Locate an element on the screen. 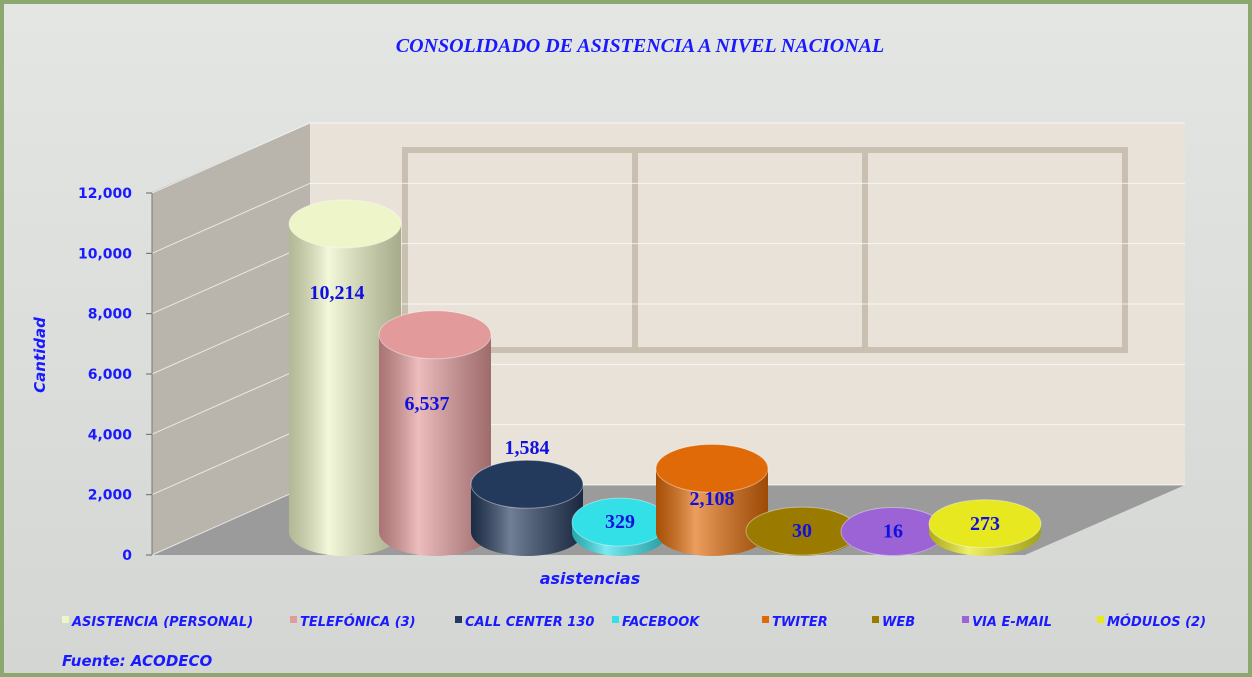  legend-label: CALL CENTER 130 is located at coordinates (529, 622).